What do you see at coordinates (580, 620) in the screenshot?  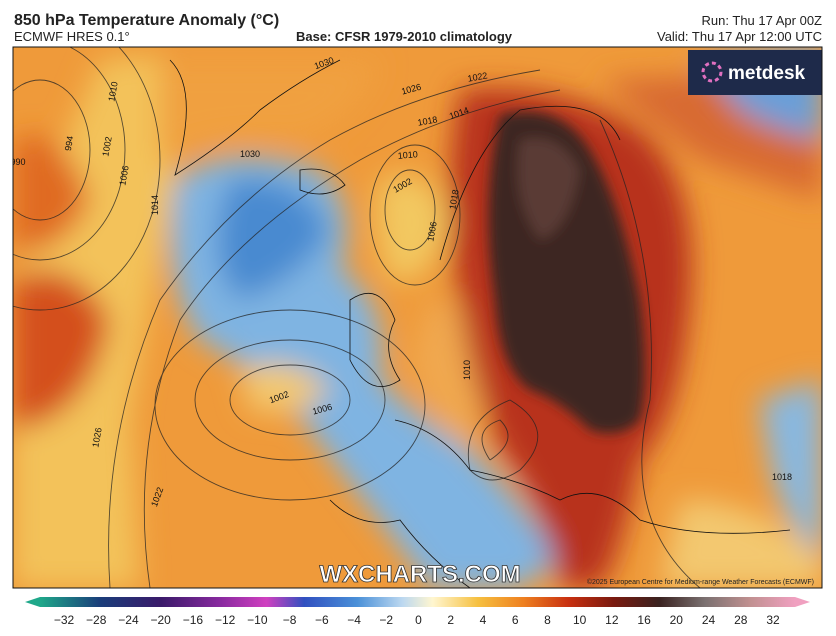 I see `colorbar-tick-label: 10` at bounding box center [580, 620].